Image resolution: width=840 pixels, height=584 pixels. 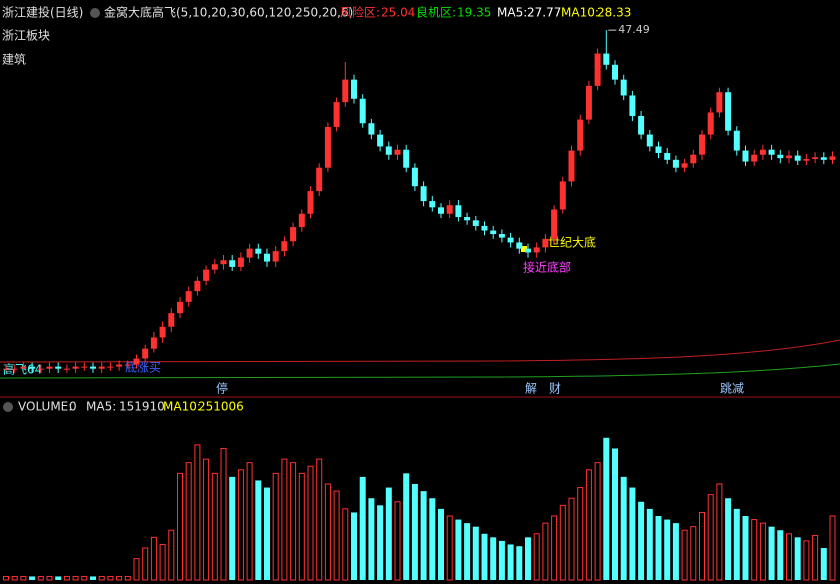 I want to click on indicator-value: 25.04, so click(x=398, y=13).